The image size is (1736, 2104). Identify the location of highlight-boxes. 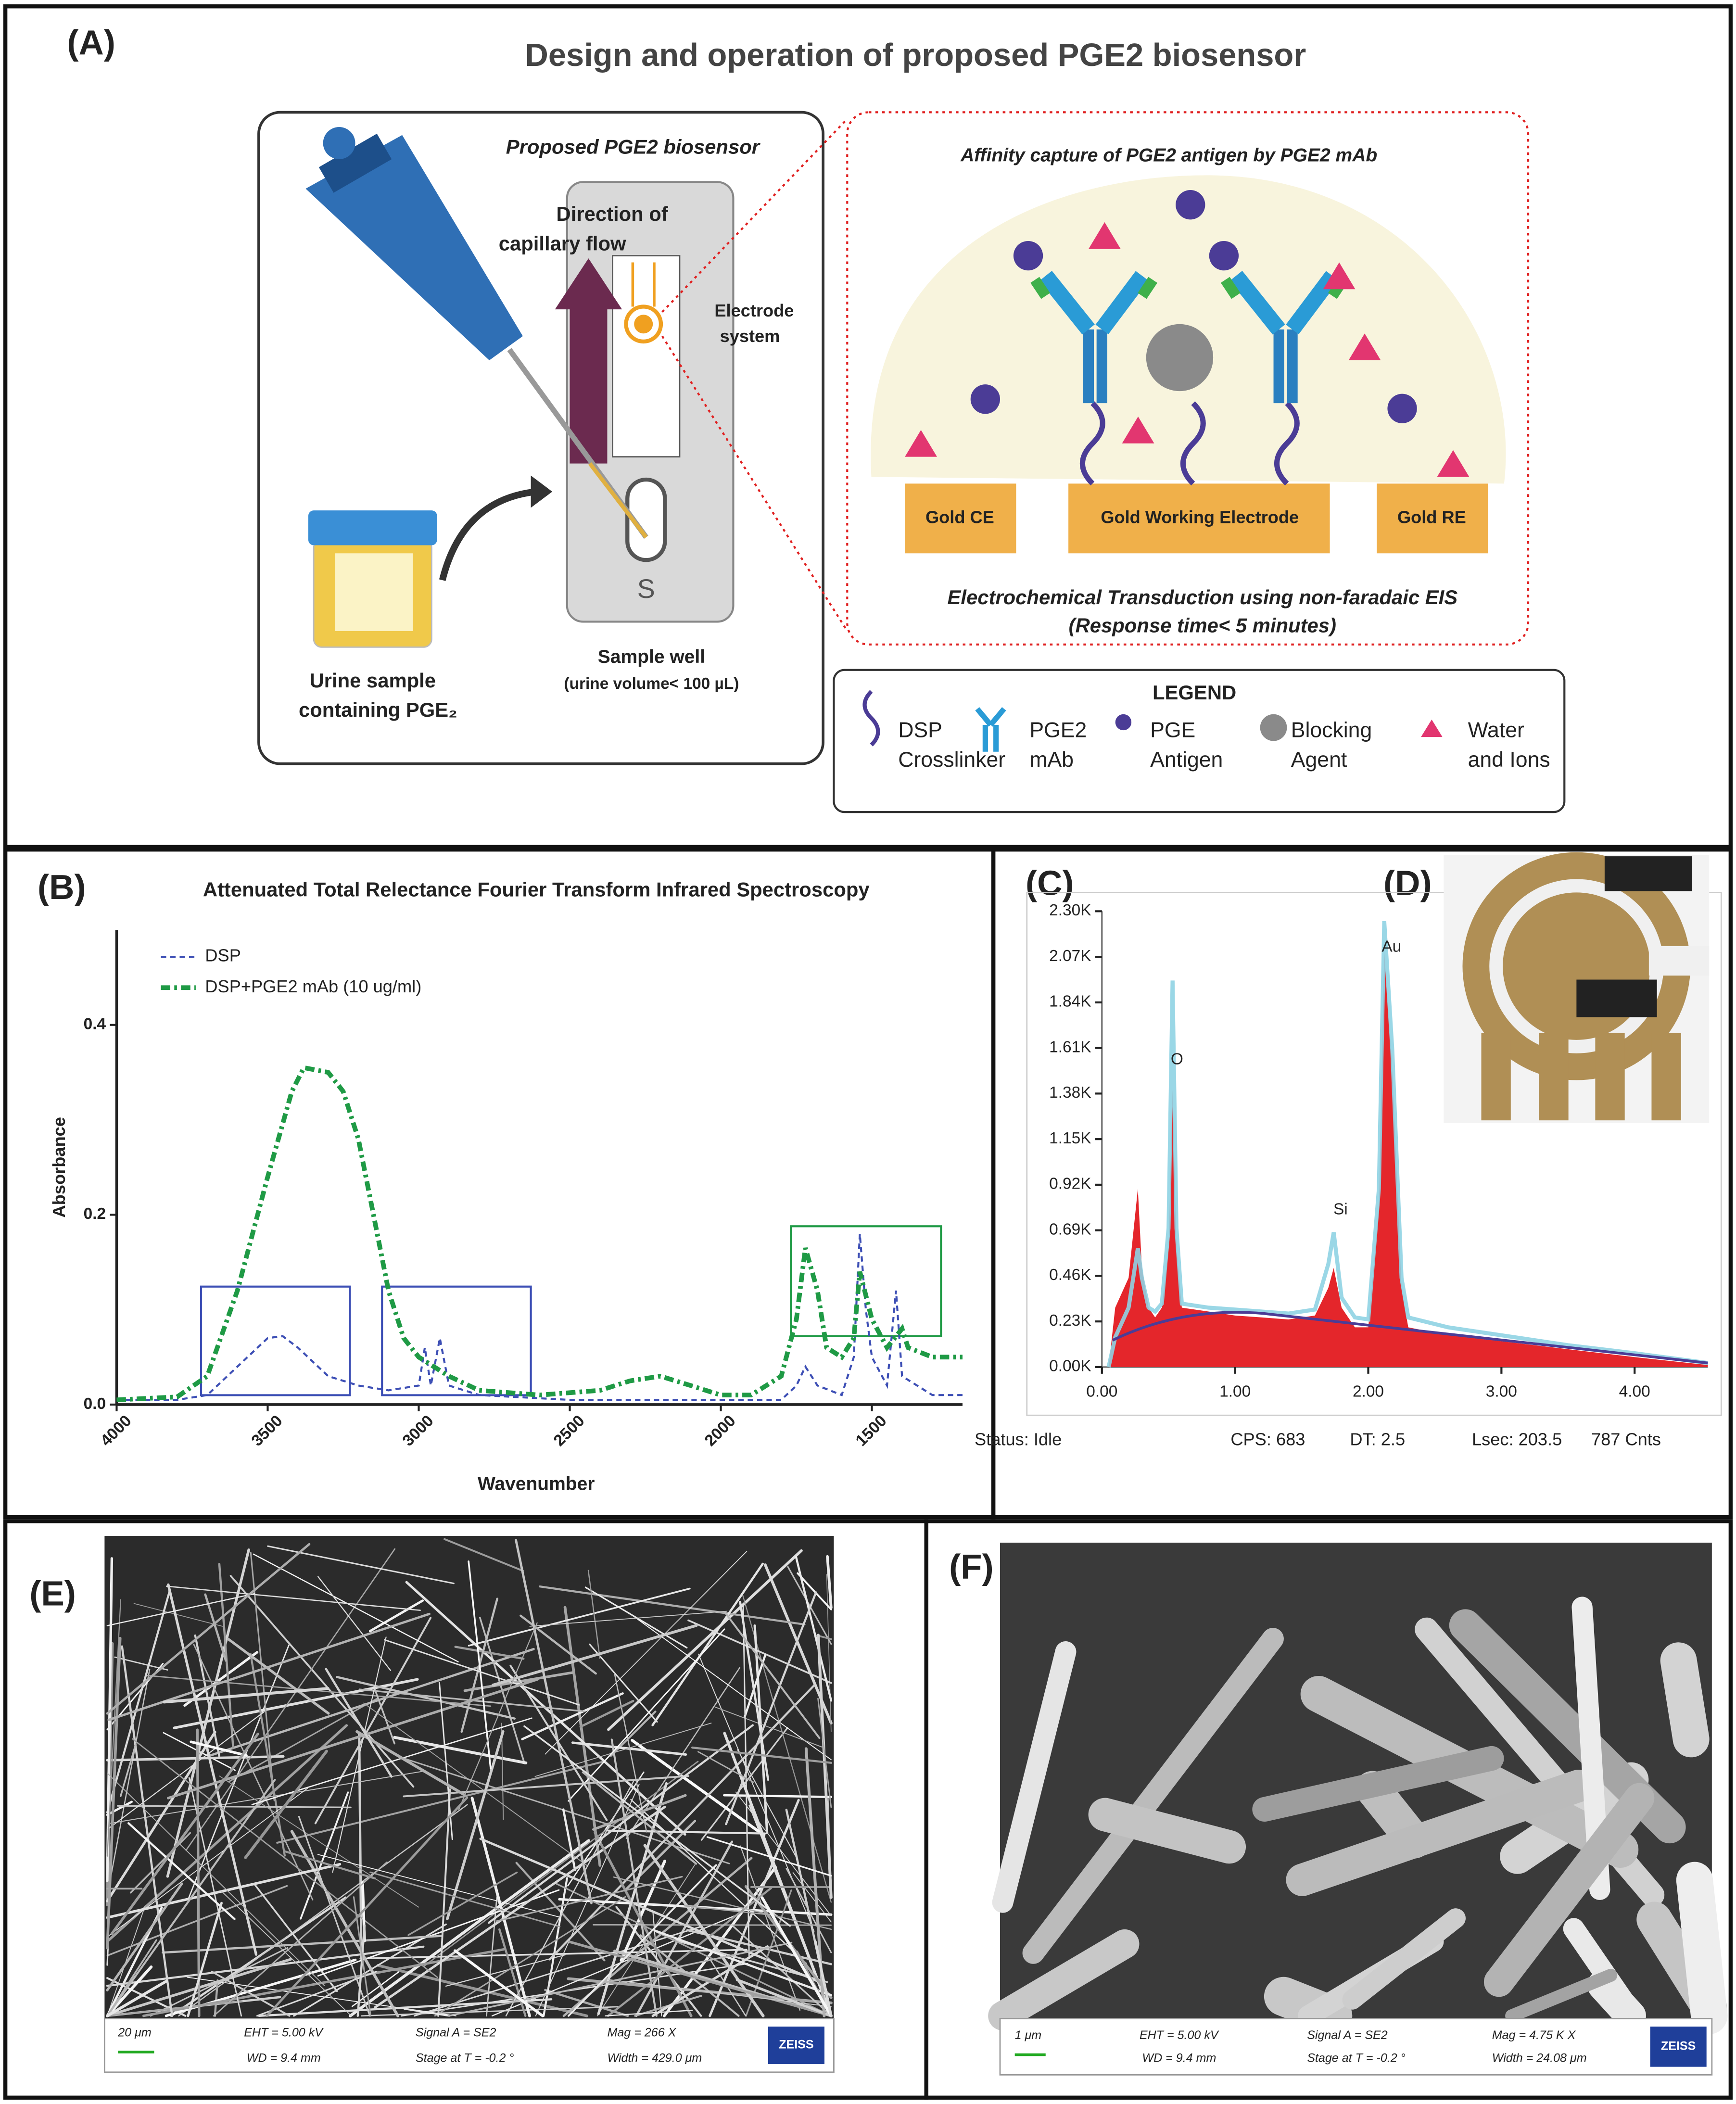
(571, 1311).